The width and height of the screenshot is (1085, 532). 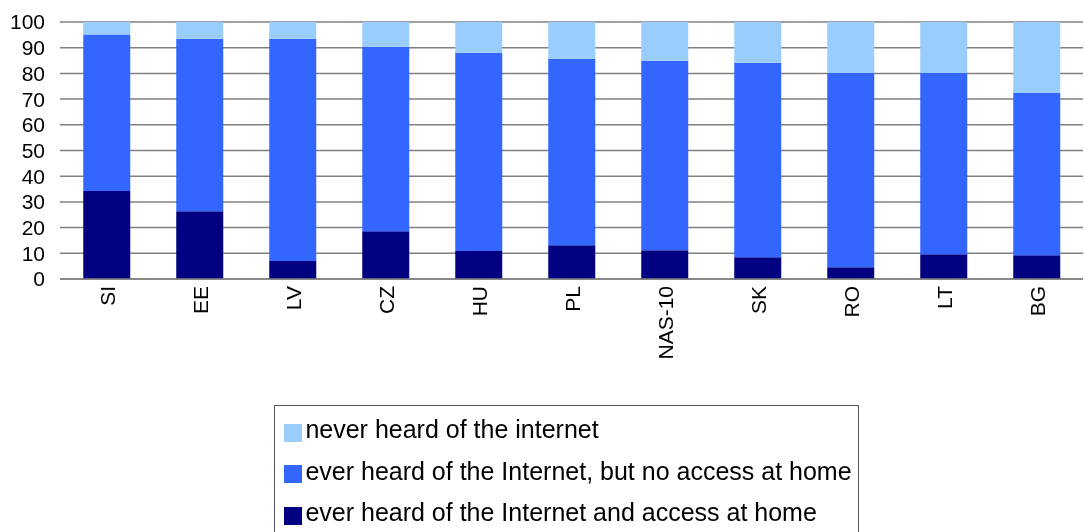 I want to click on legend-label: never heard of the internet, so click(x=452, y=430).